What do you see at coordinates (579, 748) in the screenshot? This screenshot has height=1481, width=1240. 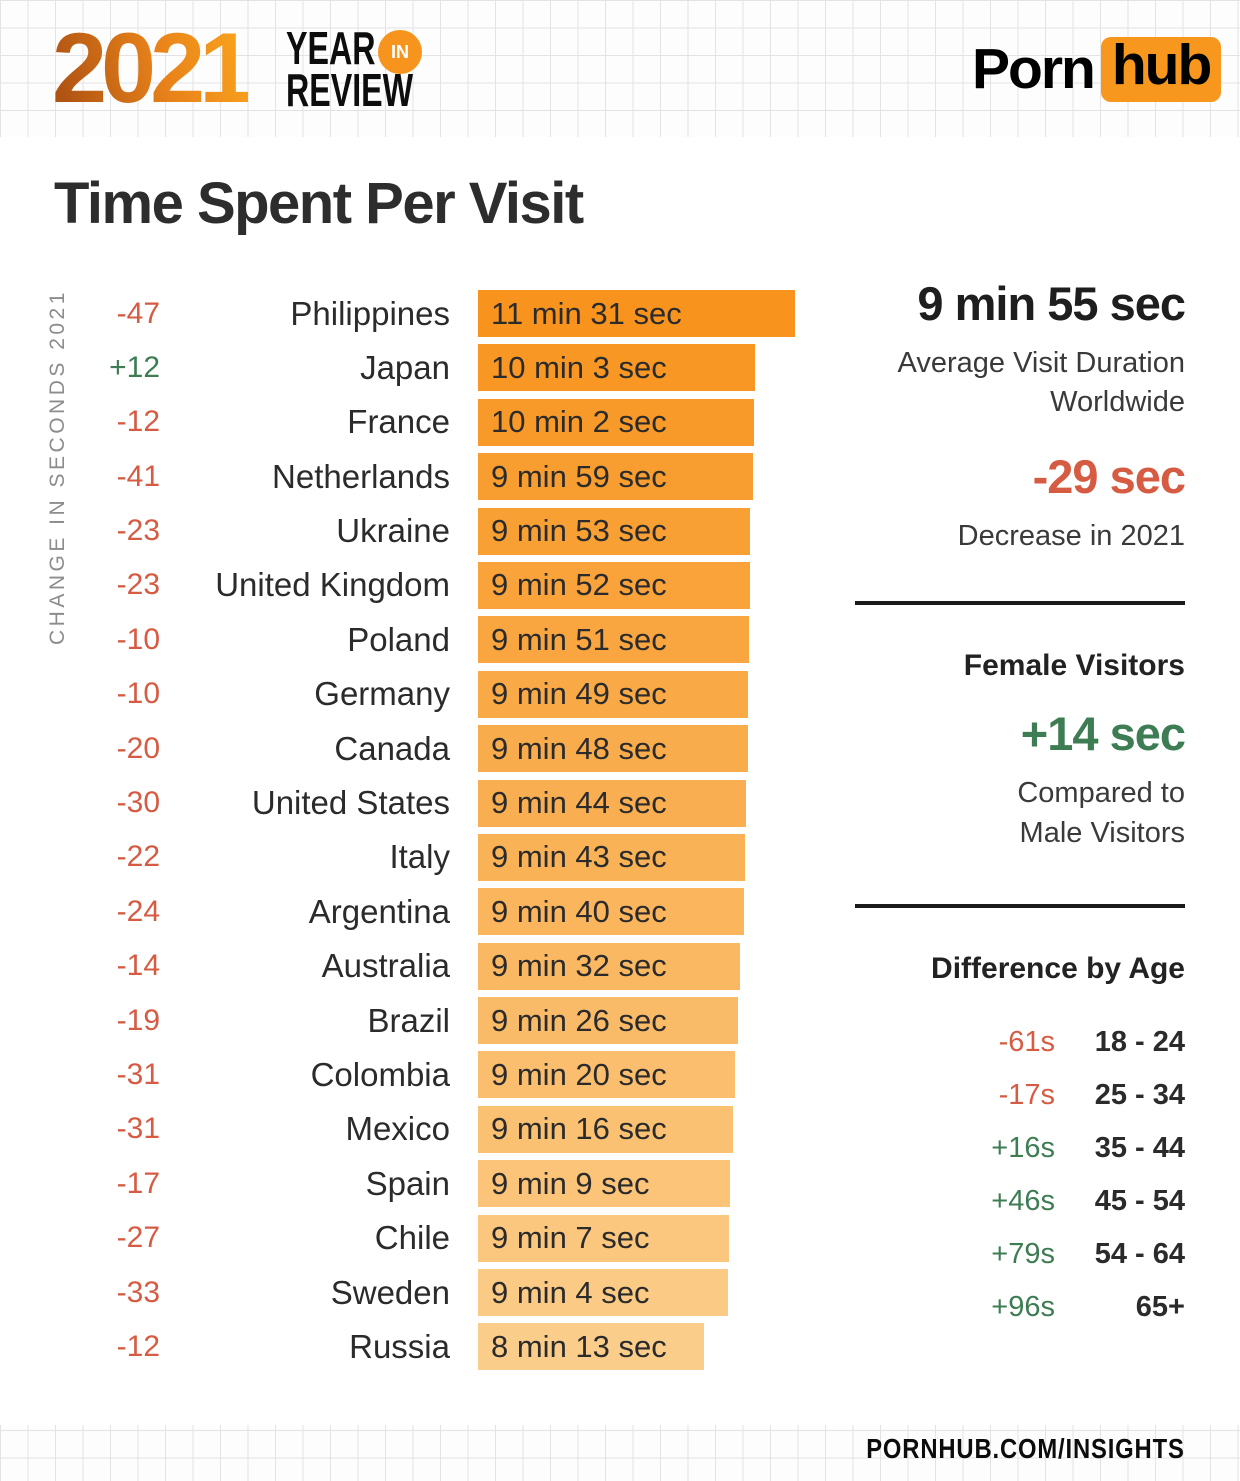 I see `duration-label: 9 min 48 sec` at bounding box center [579, 748].